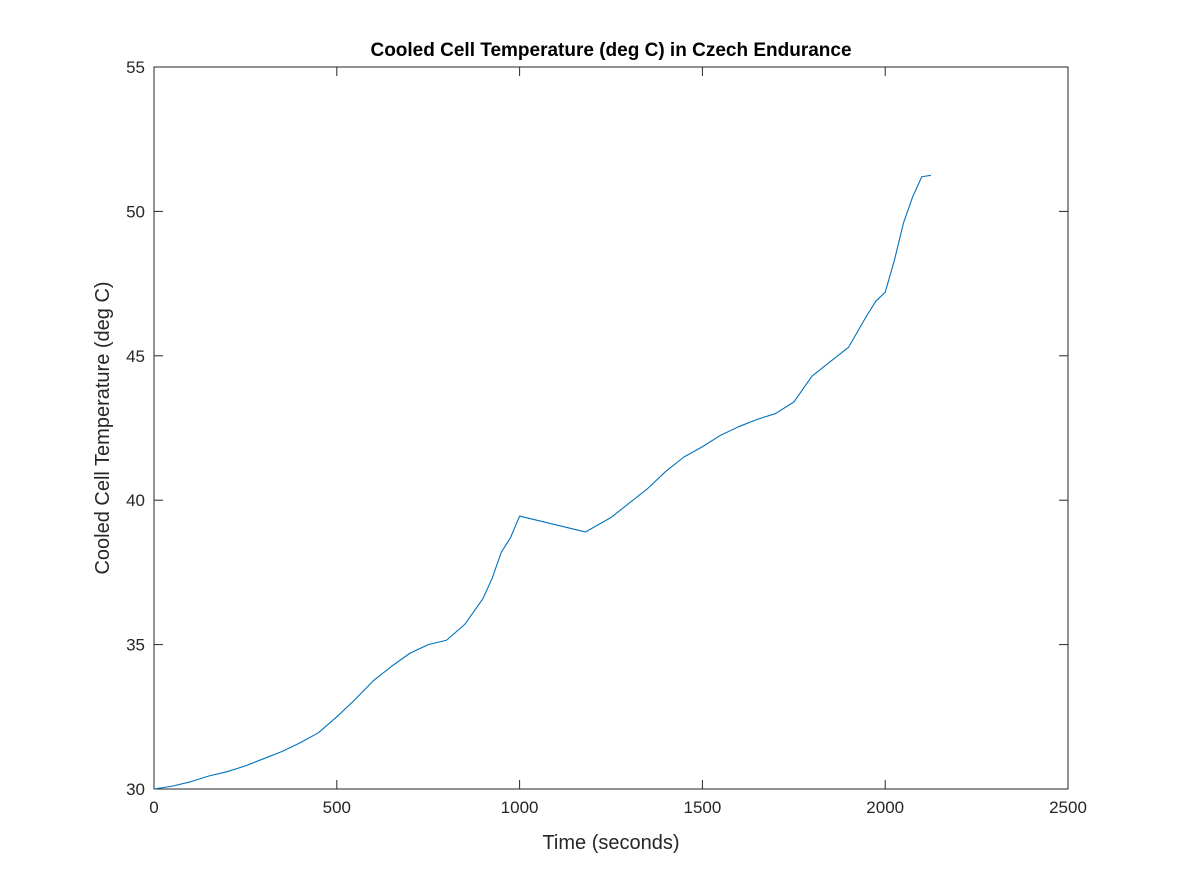  Describe the element at coordinates (1068, 807) in the screenshot. I see `x-tick-label: 2500` at that location.